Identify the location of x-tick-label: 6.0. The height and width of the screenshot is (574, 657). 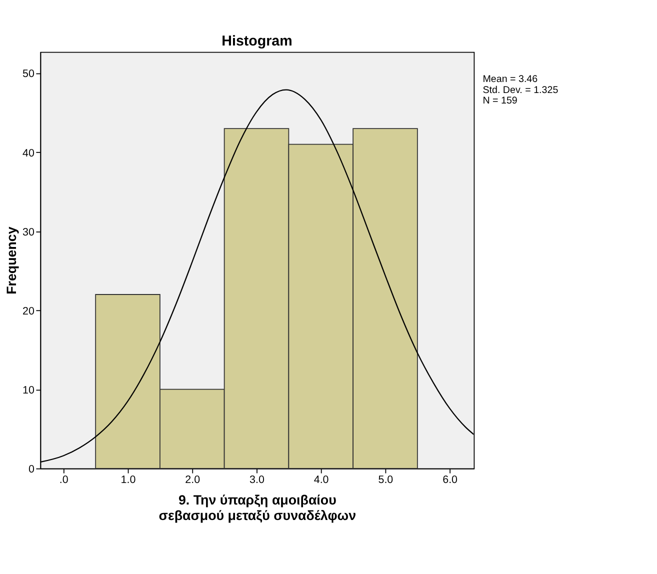
(450, 480).